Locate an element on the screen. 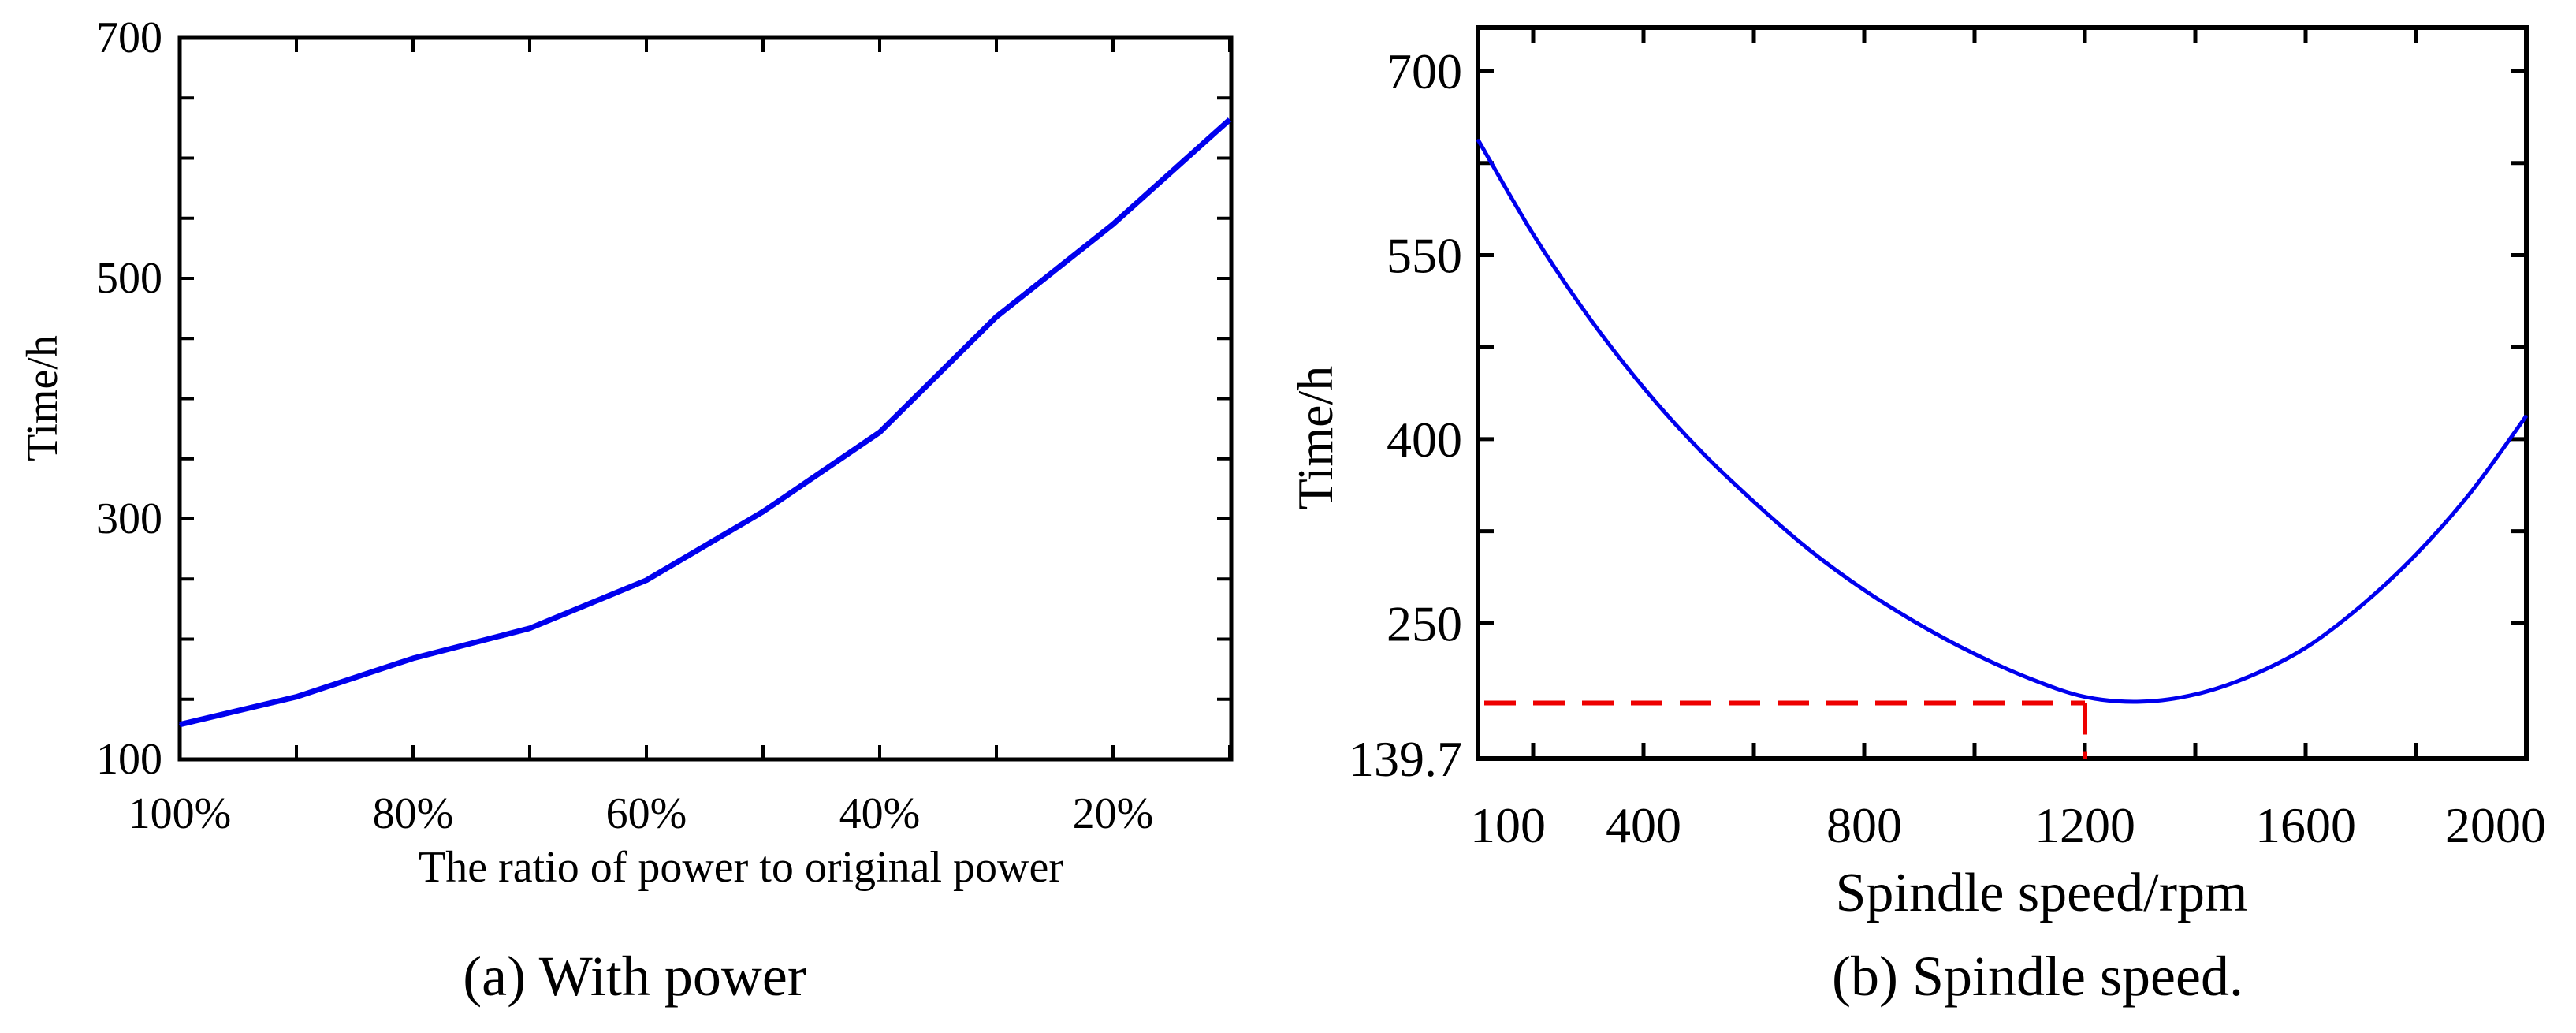 This screenshot has height=1033, width=2576. chart-a-x-tick-label: 80% is located at coordinates (413, 813).